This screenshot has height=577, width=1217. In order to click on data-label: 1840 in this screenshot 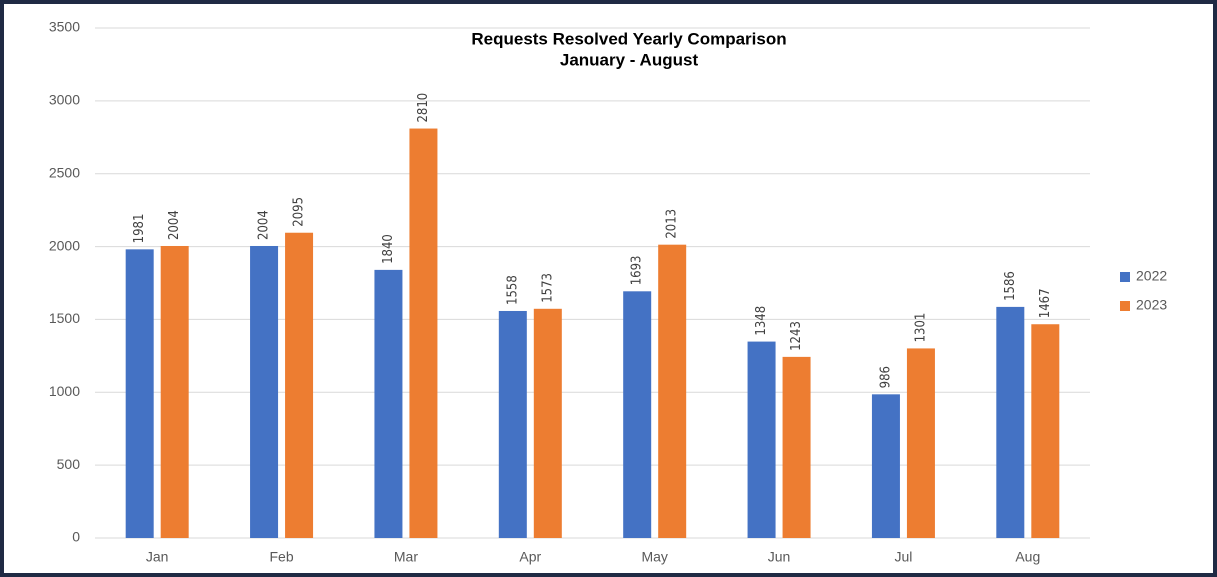, I will do `click(388, 249)`.